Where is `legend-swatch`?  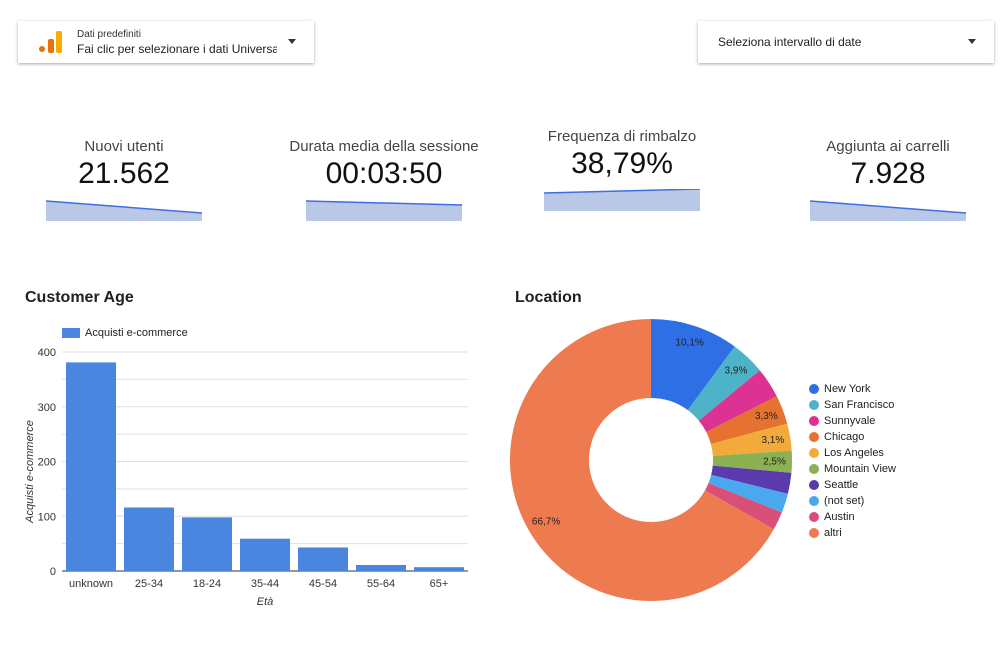
legend-swatch is located at coordinates (71, 333).